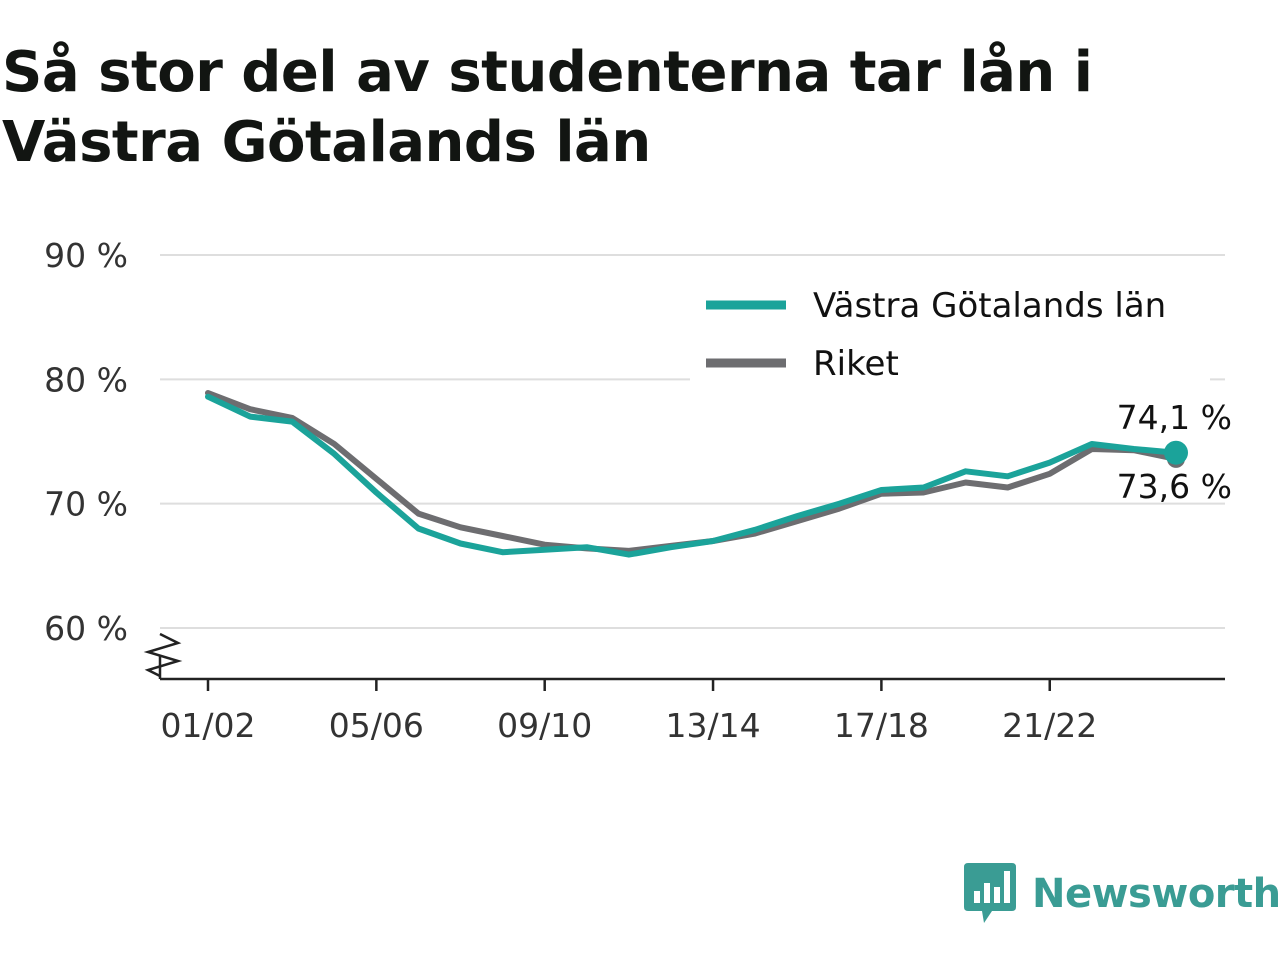 The image size is (1280, 960). I want to click on x-tick-label: 13/14, so click(712, 725).